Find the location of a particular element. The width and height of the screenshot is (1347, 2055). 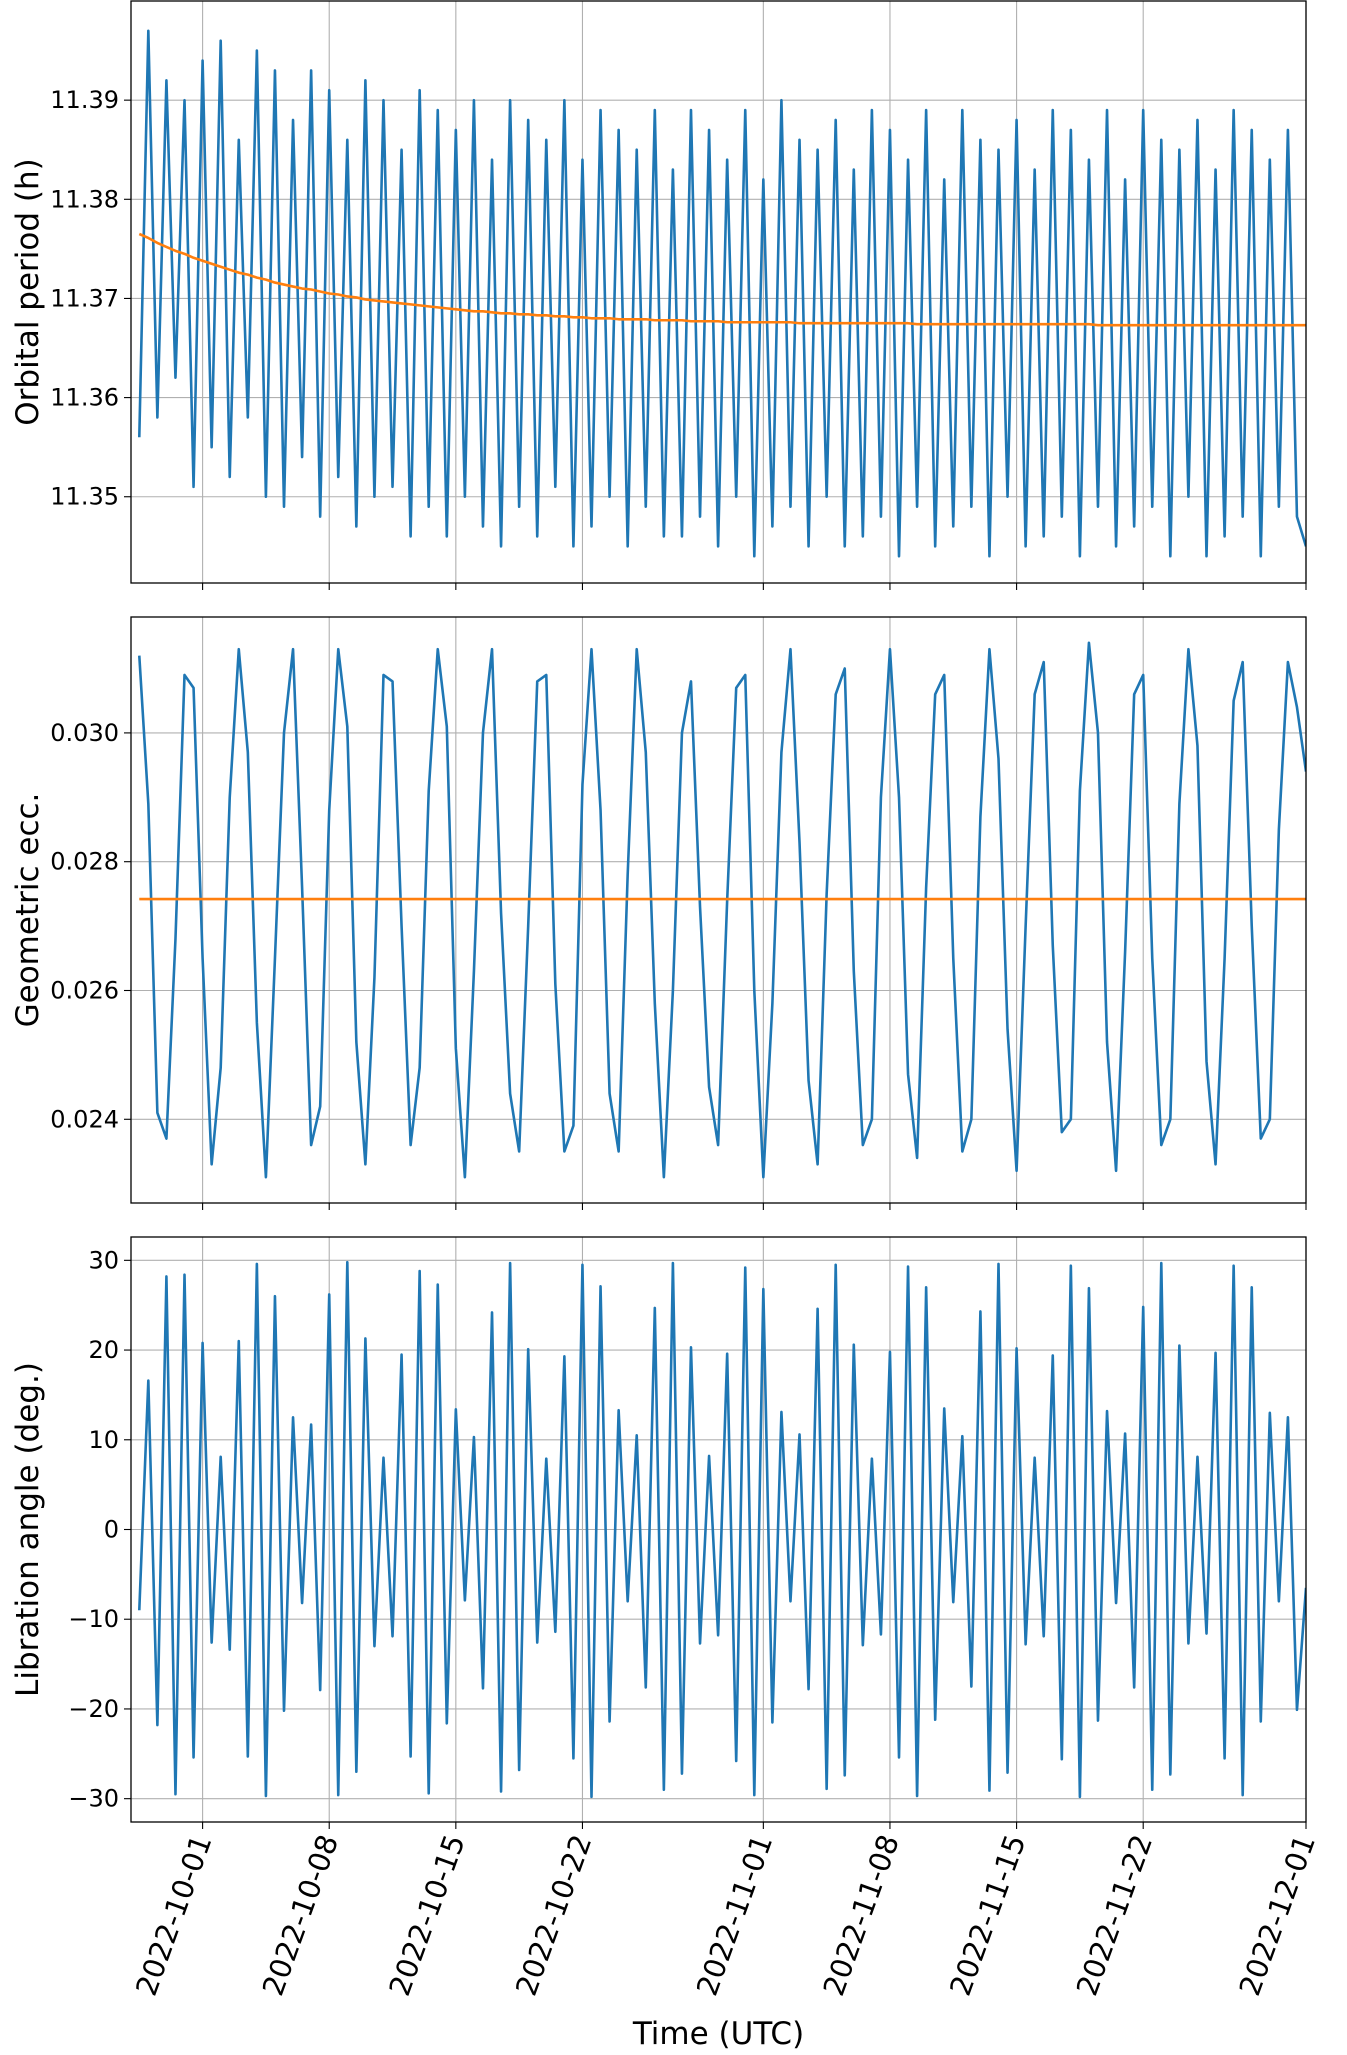

y-axis-label: Geometric ecc. is located at coordinates (28, 910).